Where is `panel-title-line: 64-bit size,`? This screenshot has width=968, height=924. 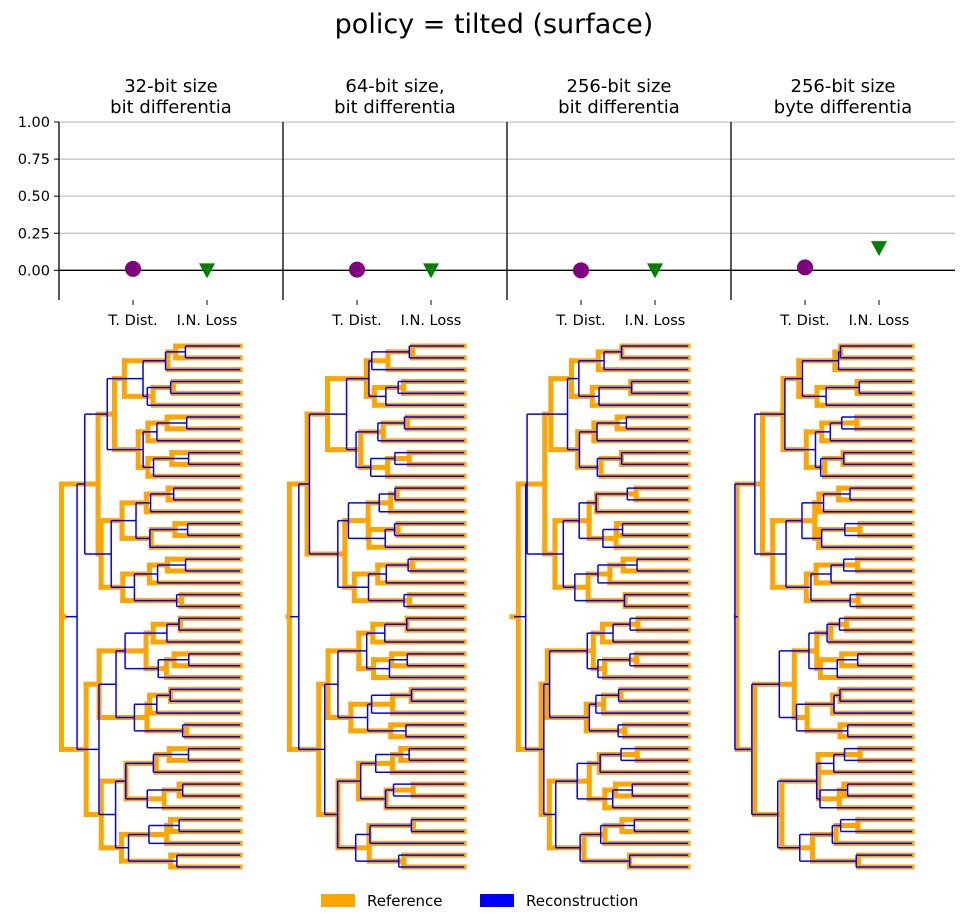 panel-title-line: 64-bit size, is located at coordinates (394, 86).